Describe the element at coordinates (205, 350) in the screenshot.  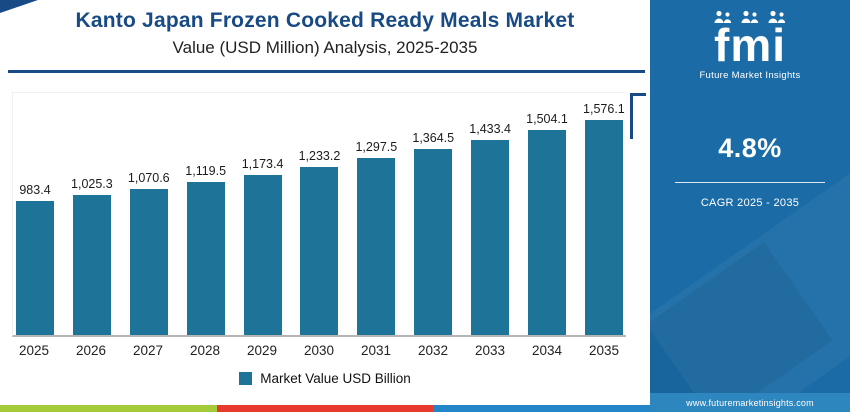
I see `x-axis-label: 2028` at that location.